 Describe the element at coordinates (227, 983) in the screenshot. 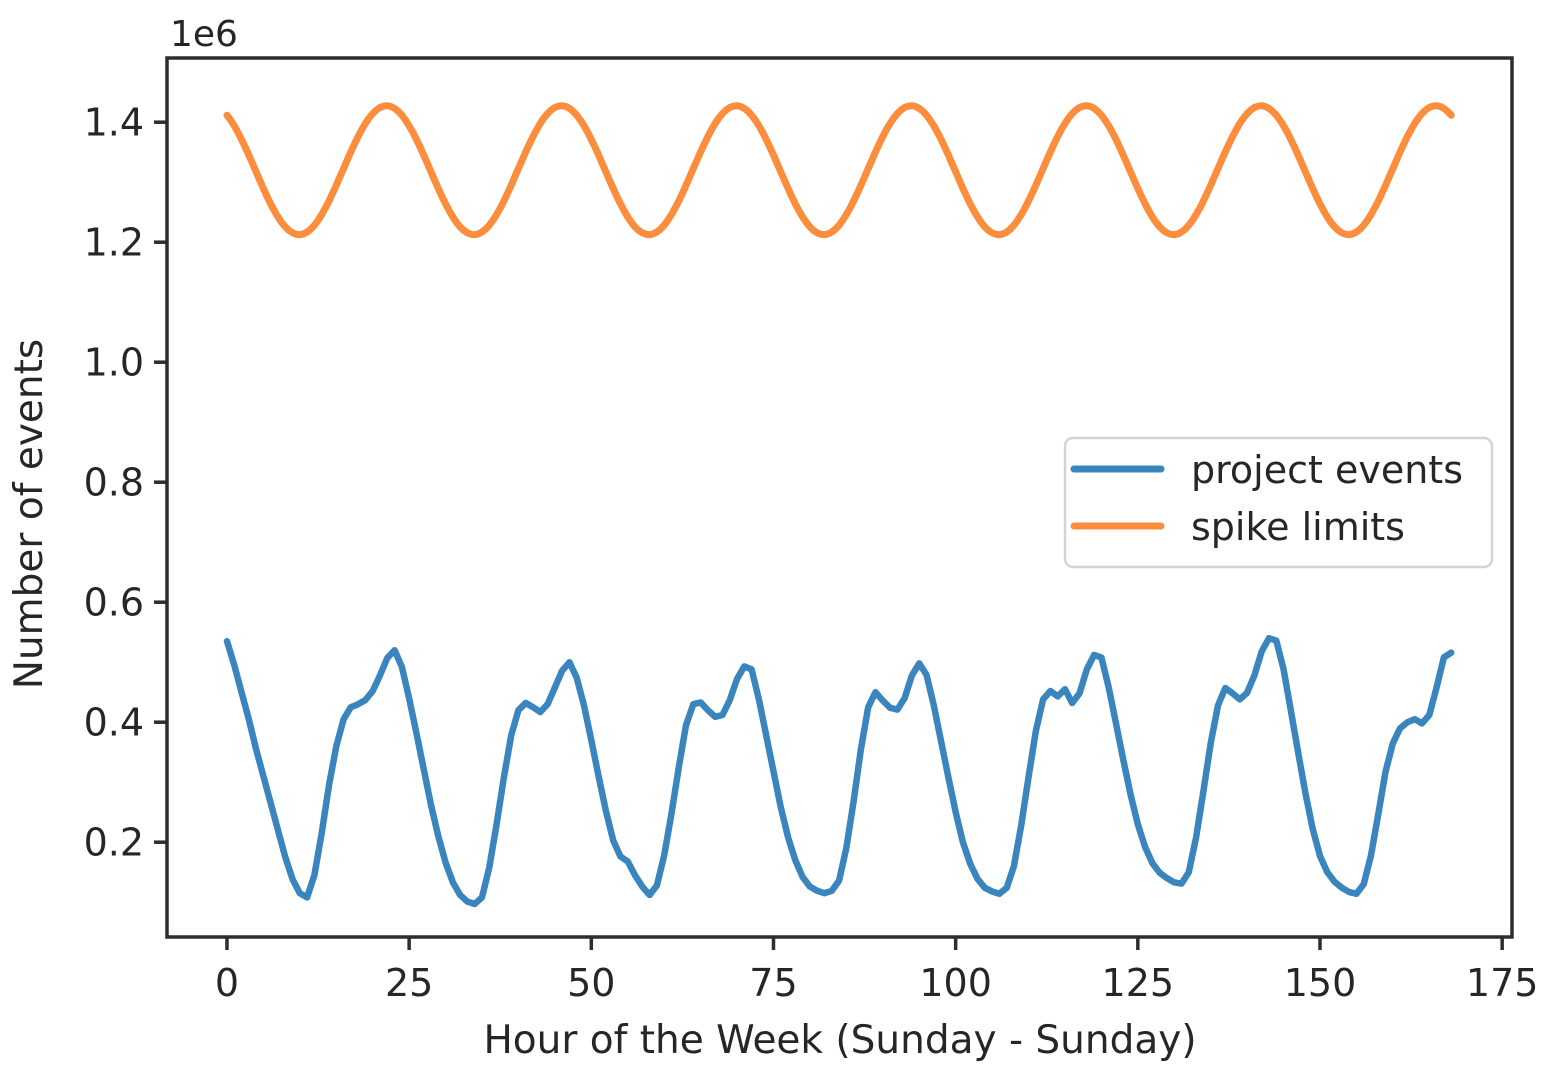

I see `x-tick-label: 0` at that location.